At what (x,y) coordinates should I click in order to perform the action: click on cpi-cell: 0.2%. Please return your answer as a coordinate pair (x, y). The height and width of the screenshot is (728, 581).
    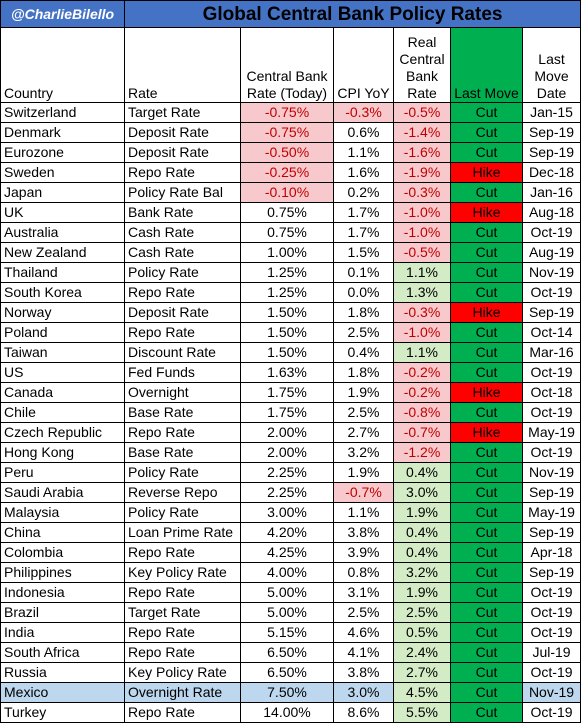
    Looking at the image, I should click on (363, 192).